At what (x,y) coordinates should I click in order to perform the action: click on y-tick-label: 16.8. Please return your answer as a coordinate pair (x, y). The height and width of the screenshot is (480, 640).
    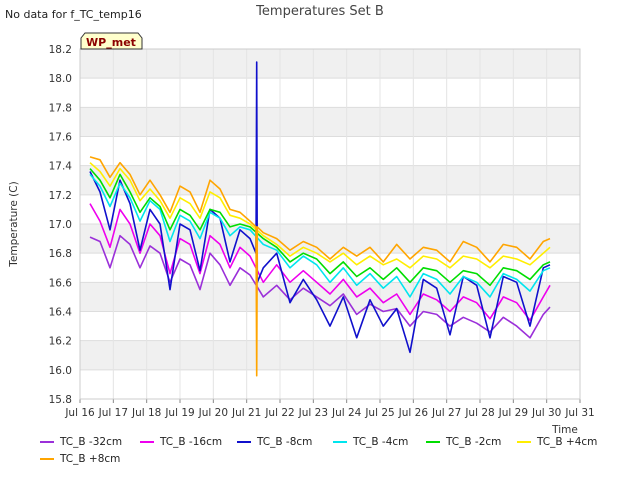
    Looking at the image, I should click on (60, 254).